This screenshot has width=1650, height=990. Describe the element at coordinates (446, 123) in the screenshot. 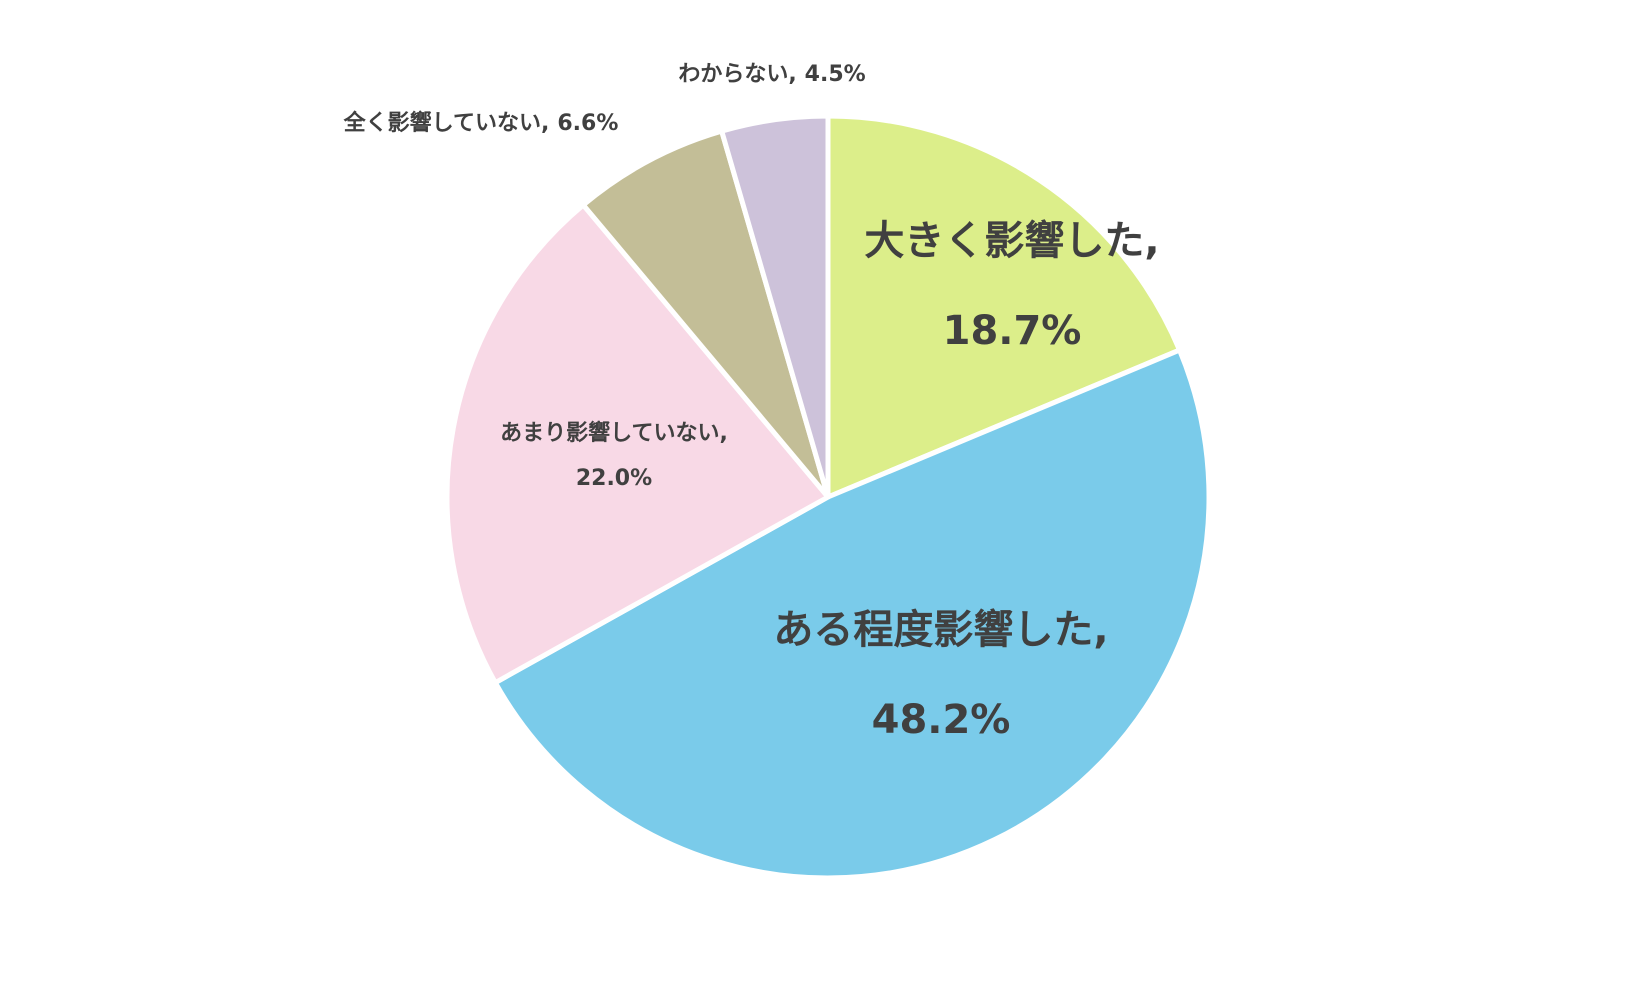

I see `category-label: 全く影響していない,` at that location.